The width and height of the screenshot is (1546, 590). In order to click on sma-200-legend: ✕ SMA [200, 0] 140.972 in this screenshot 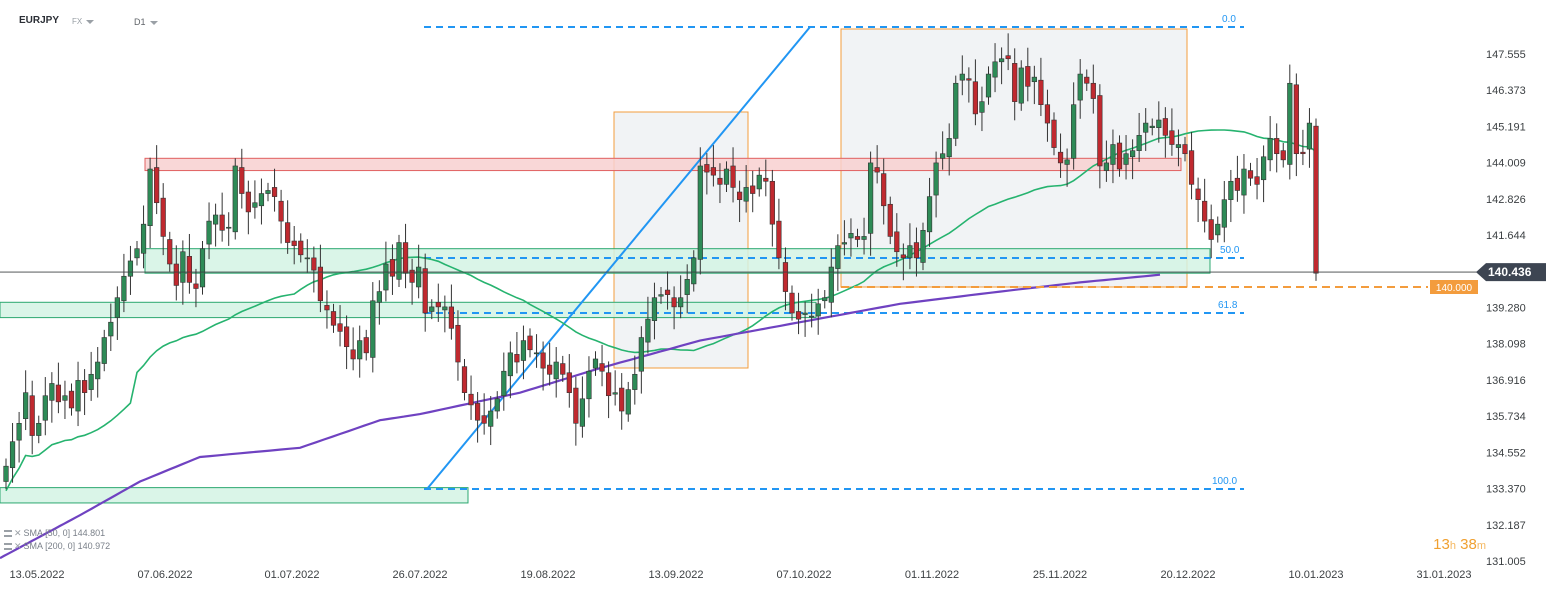, I will do `click(57, 546)`.